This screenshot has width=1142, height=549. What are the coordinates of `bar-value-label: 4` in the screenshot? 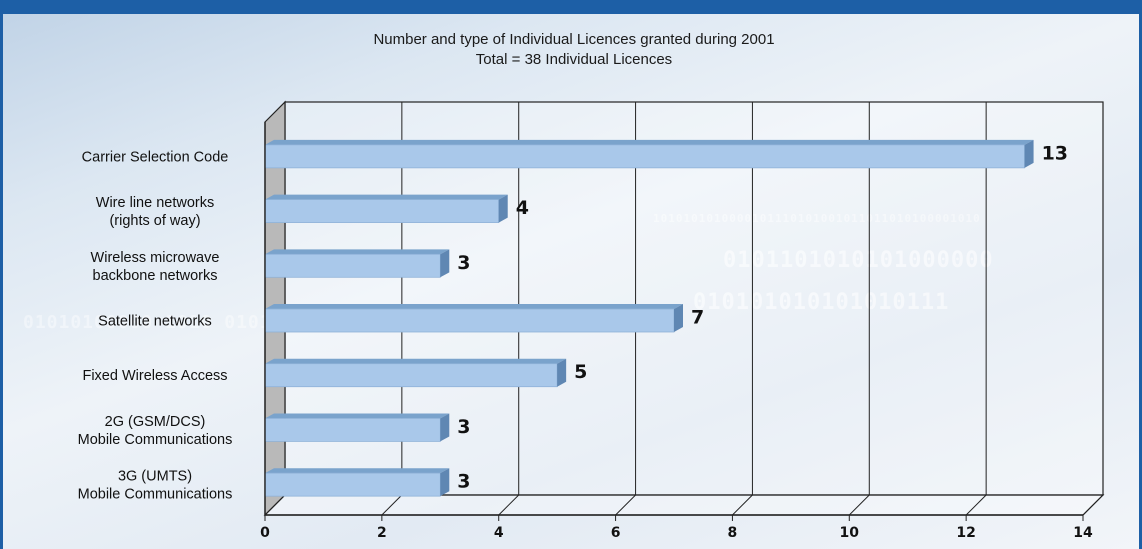 It's located at (522, 208).